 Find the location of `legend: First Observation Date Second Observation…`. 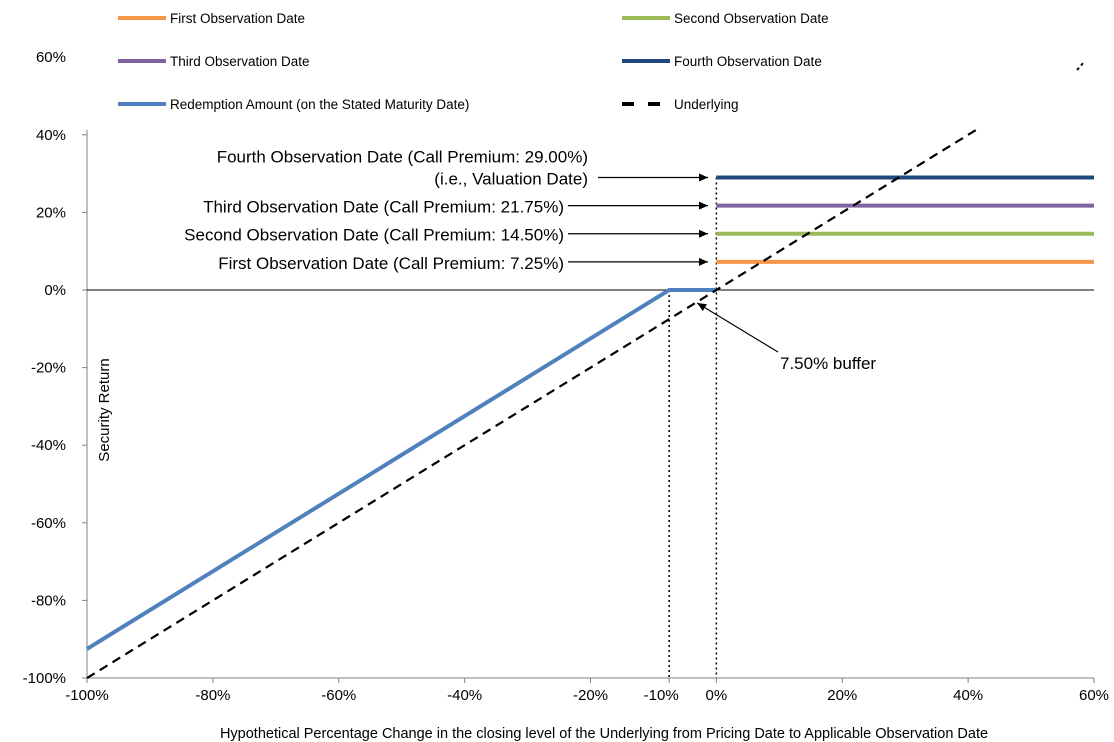

legend: First Observation Date Second Observation… is located at coordinates (601, 61).